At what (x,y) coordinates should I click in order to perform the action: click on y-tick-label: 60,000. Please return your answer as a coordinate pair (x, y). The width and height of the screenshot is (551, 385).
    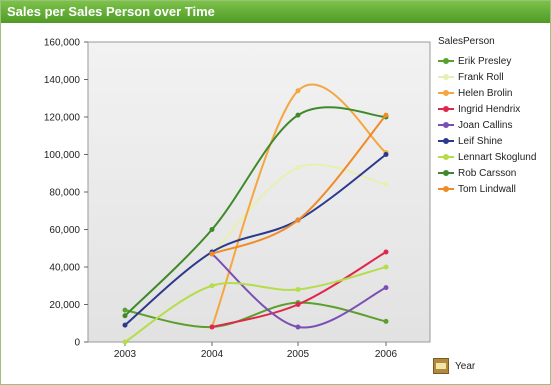
    Looking at the image, I should click on (64, 230).